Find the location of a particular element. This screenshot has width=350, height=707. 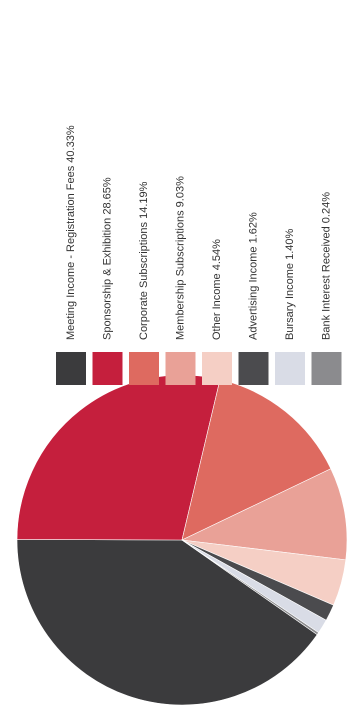

legend-name: Other Income is located at coordinates (217, 306).